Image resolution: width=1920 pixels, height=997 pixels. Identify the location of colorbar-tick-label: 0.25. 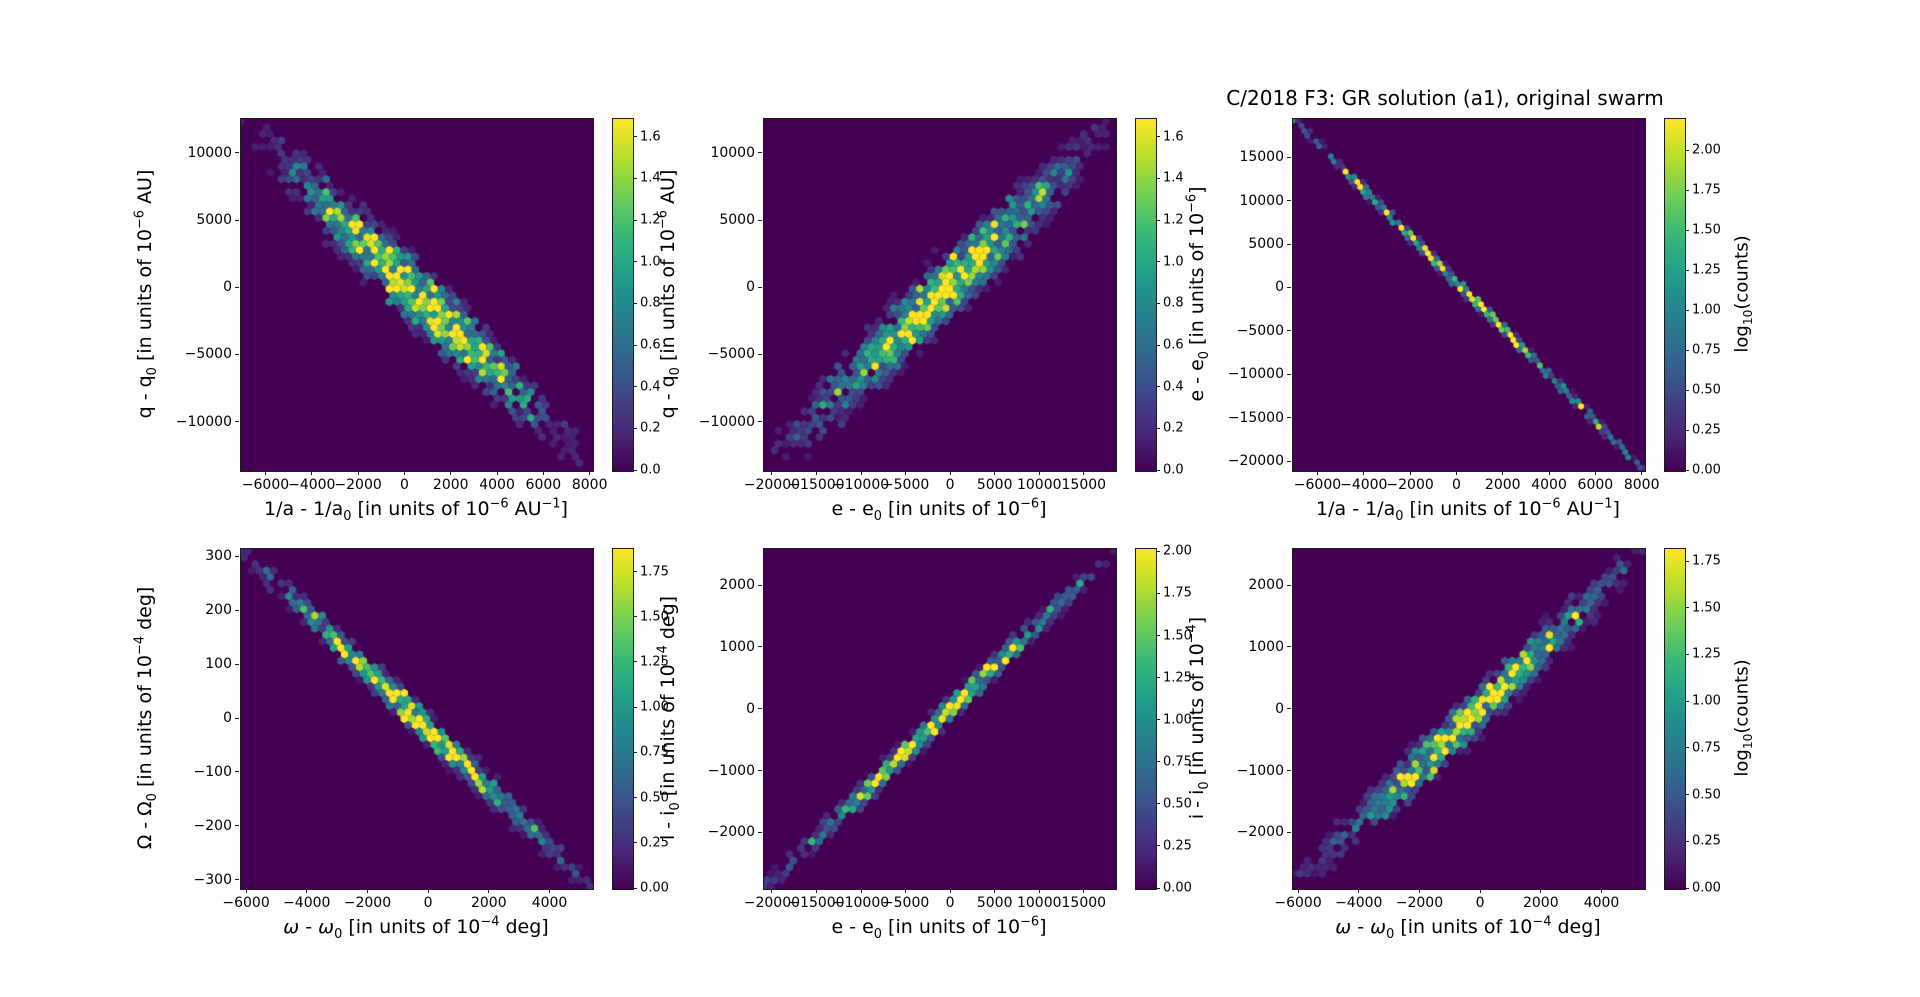
(1177, 846).